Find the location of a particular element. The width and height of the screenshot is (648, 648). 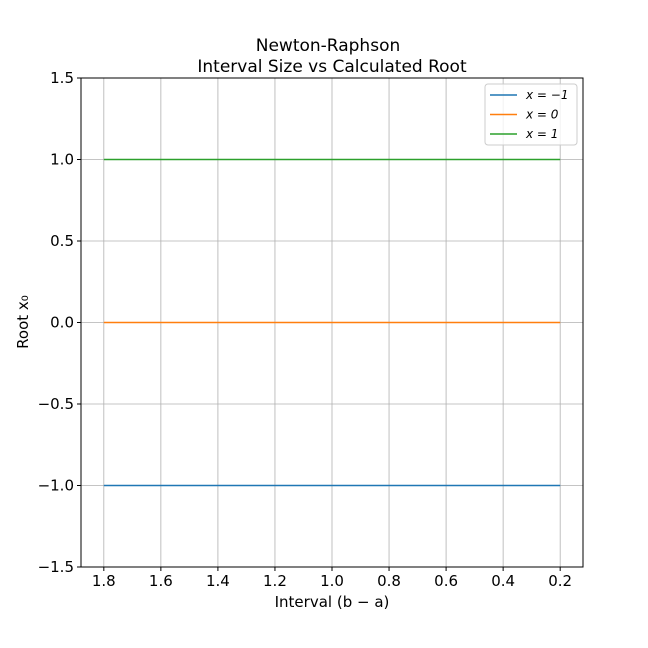

x-tick-label: 0.6 is located at coordinates (446, 581).